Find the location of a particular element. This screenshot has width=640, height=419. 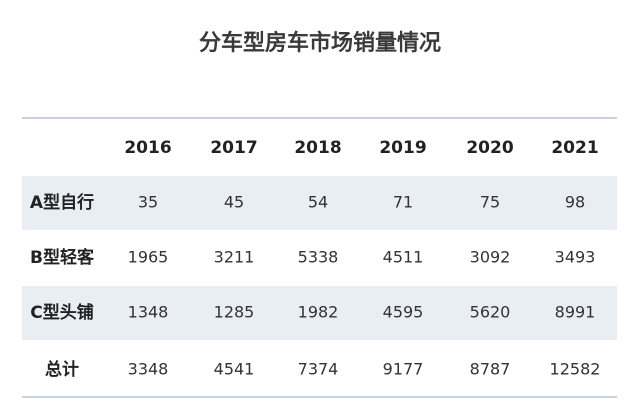

column-header: 2016 is located at coordinates (147, 148).